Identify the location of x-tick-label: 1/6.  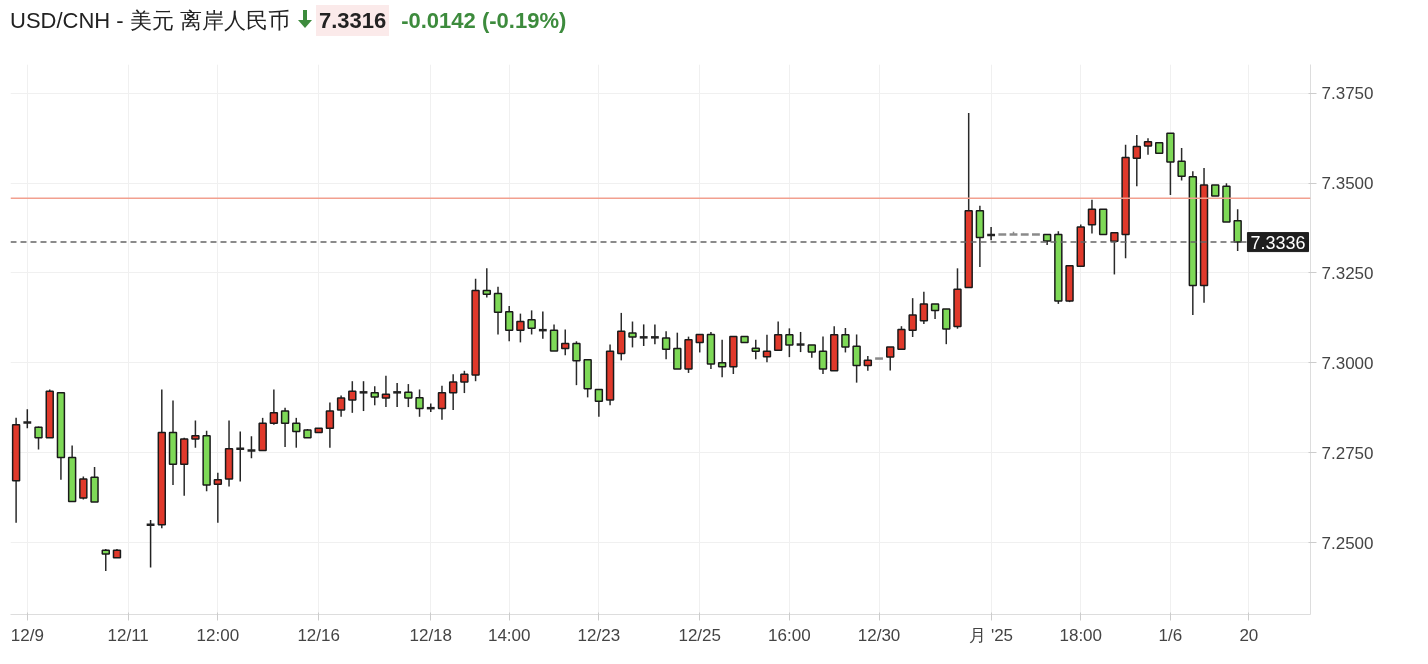
(1170, 635).